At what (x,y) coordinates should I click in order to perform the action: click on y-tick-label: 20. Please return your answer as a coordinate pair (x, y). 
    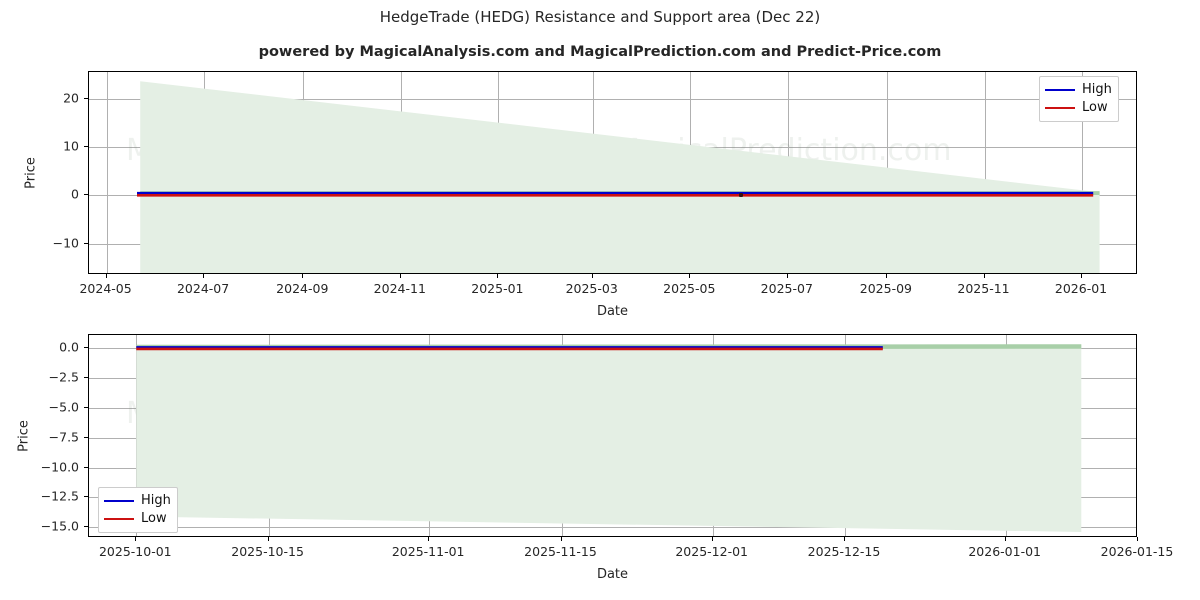
    Looking at the image, I should click on (71, 98).